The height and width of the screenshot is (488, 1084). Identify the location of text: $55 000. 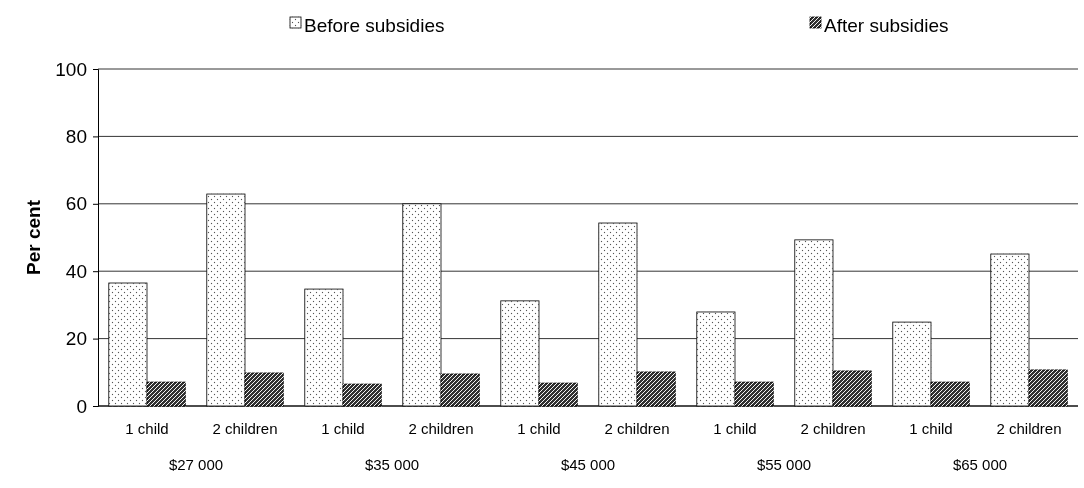
(784, 464).